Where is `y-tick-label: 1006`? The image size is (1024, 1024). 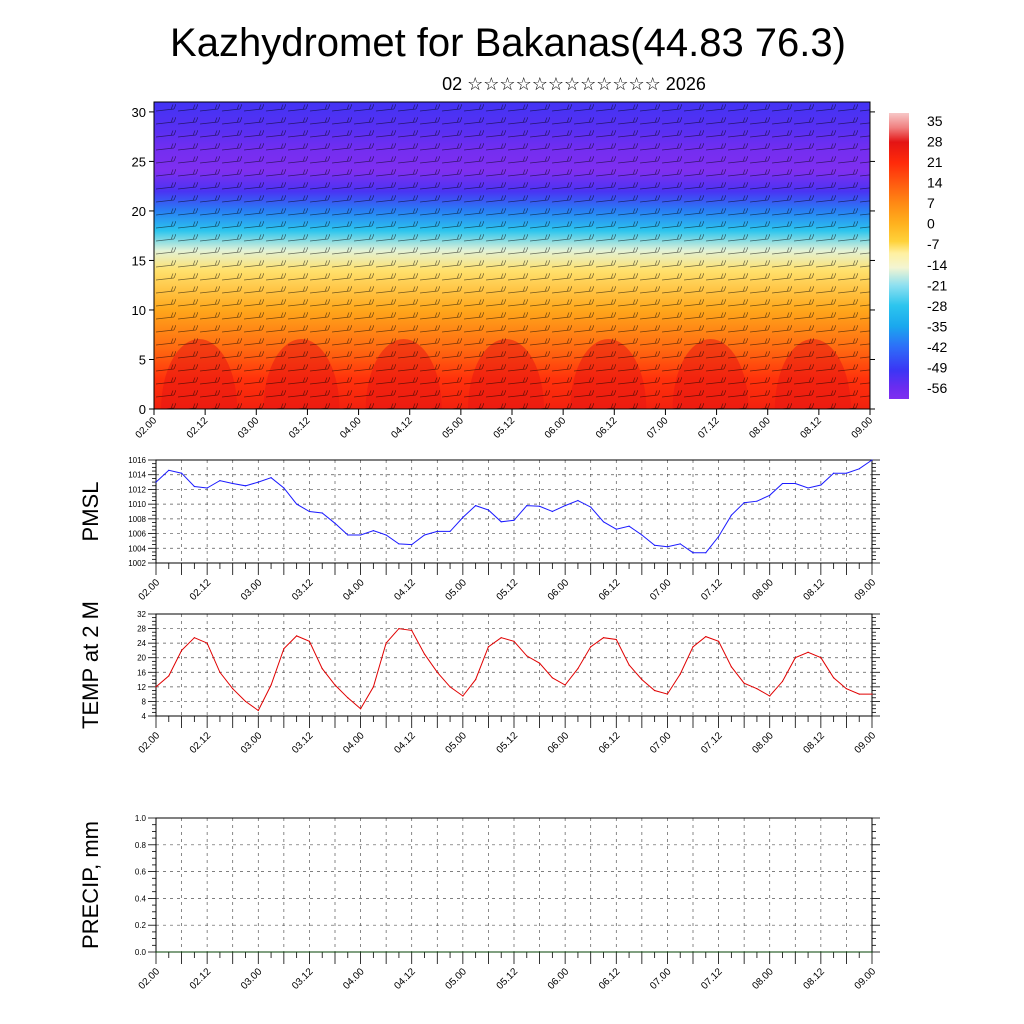
y-tick-label: 1006 is located at coordinates (137, 534).